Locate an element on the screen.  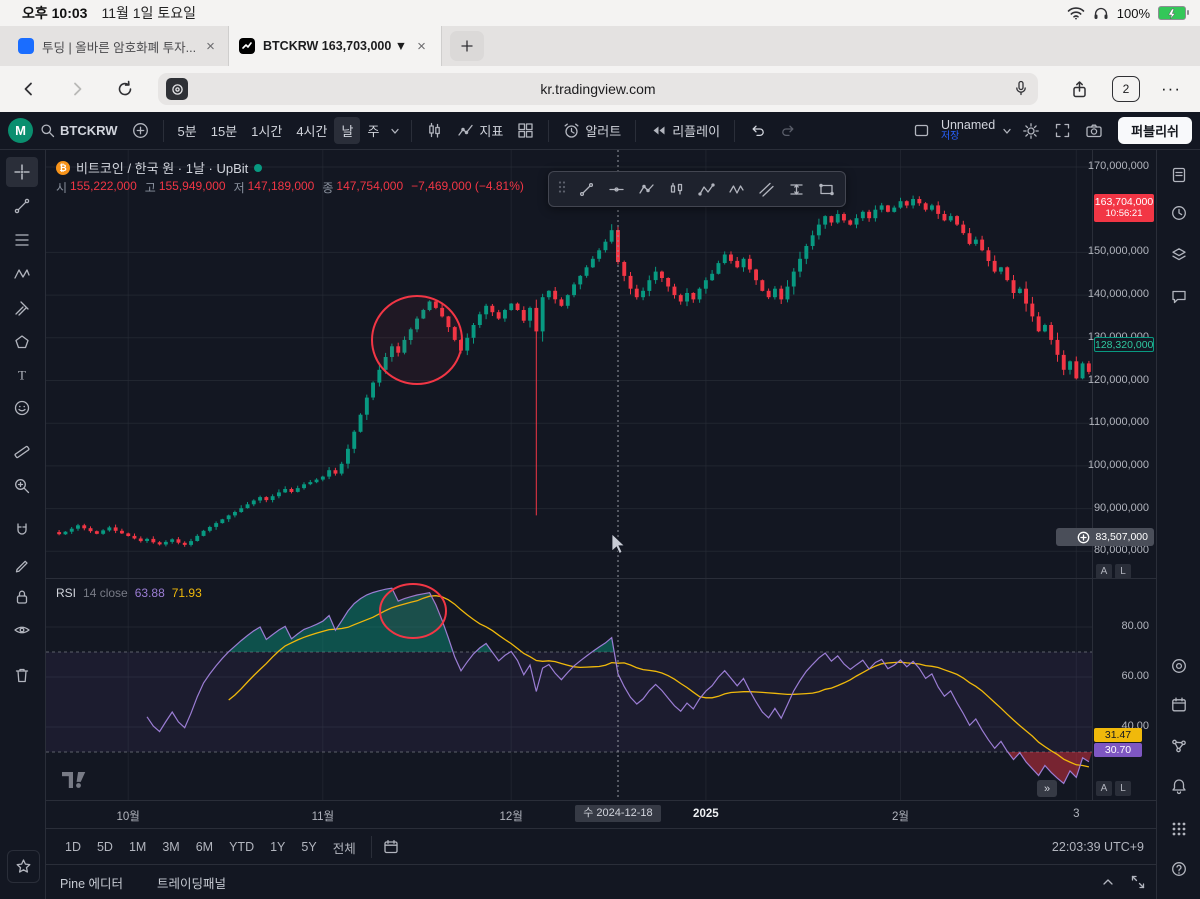
log-scale-button: L is located at coordinates (1123, 571).